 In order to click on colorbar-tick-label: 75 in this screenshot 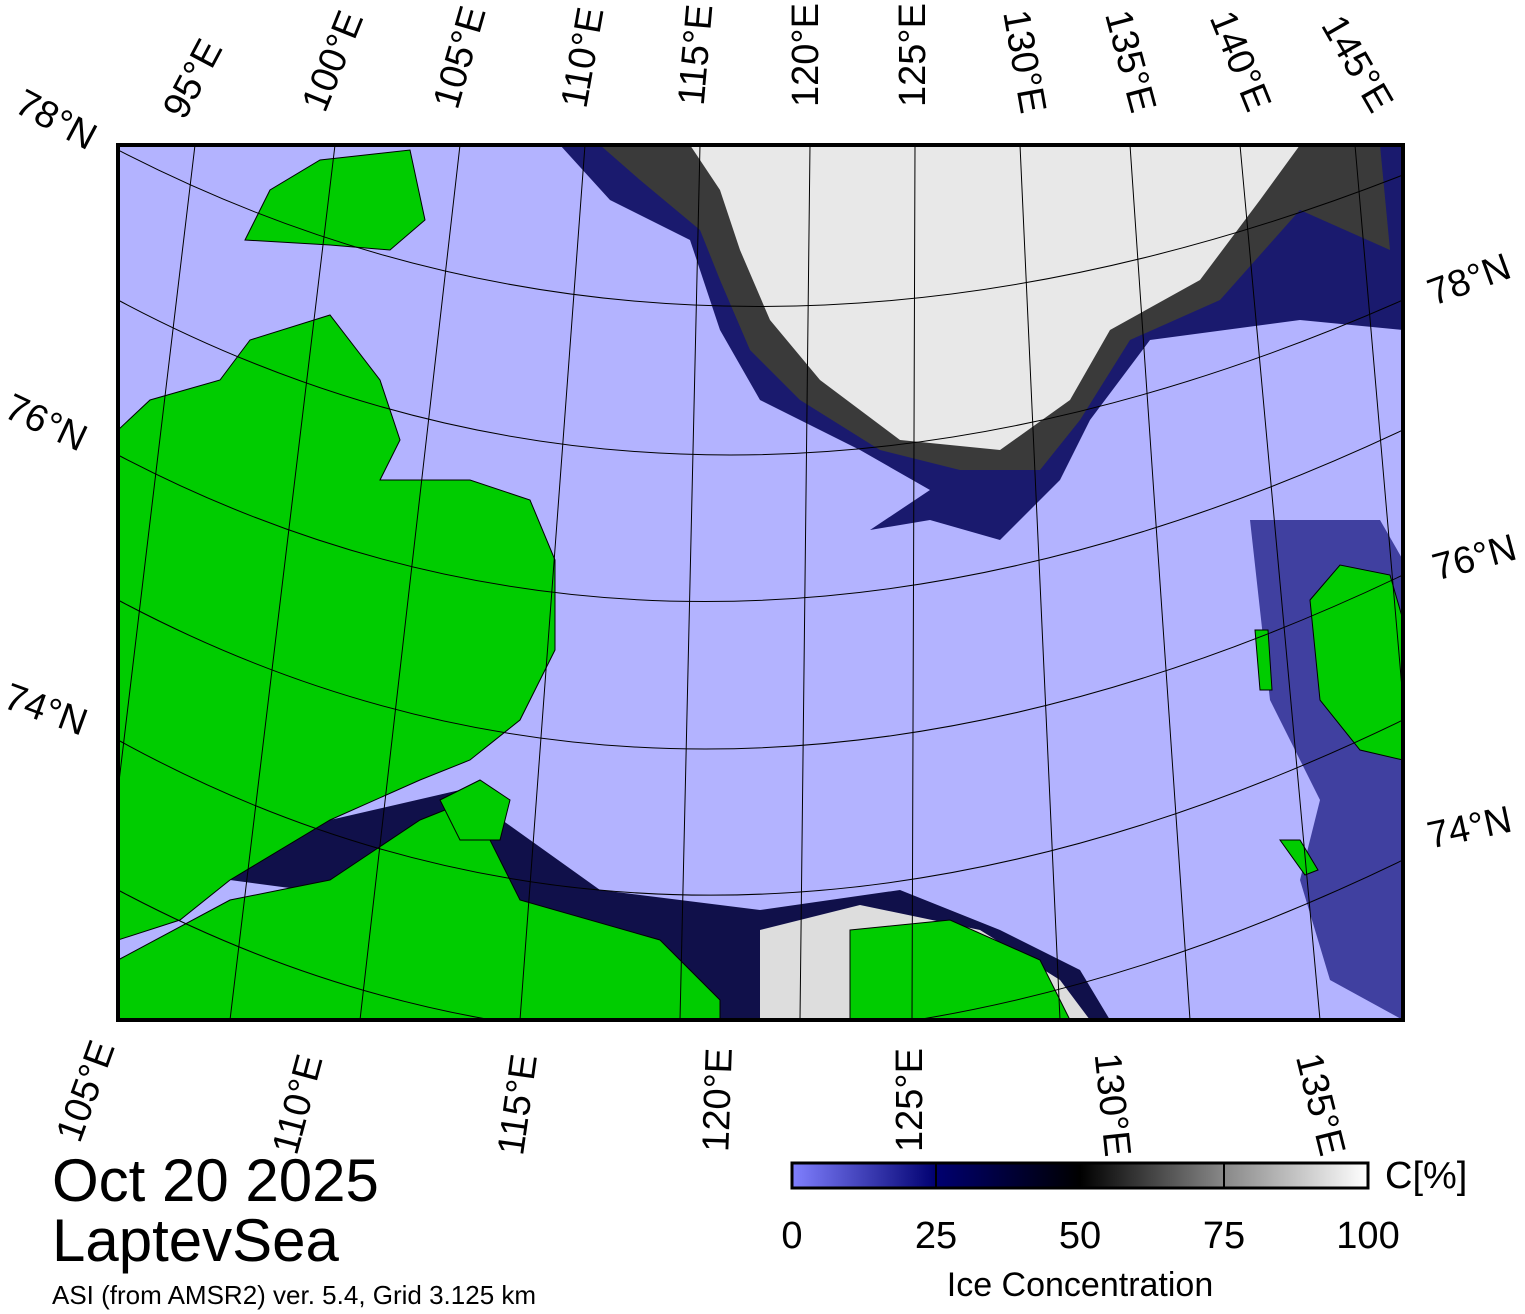, I will do `click(1224, 1236)`.